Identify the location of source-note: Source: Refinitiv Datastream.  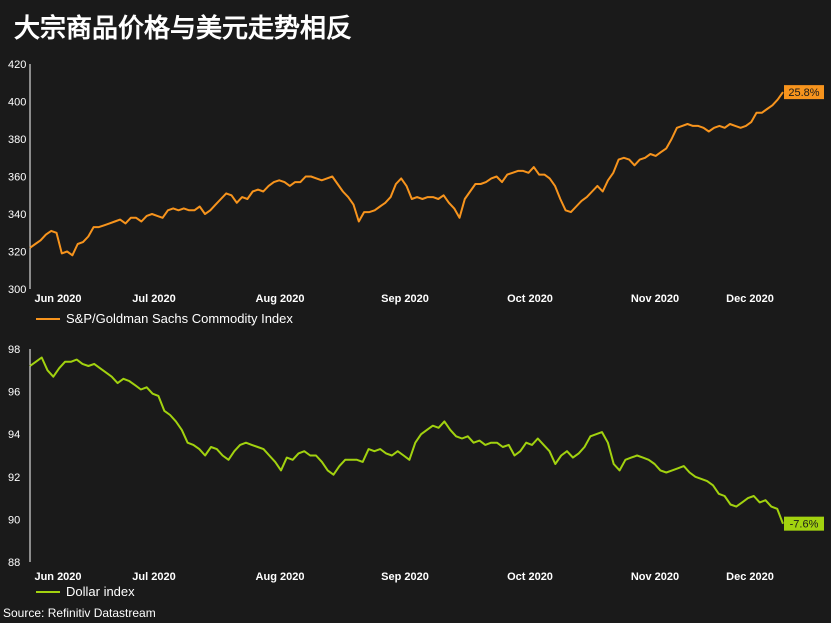
(79, 613).